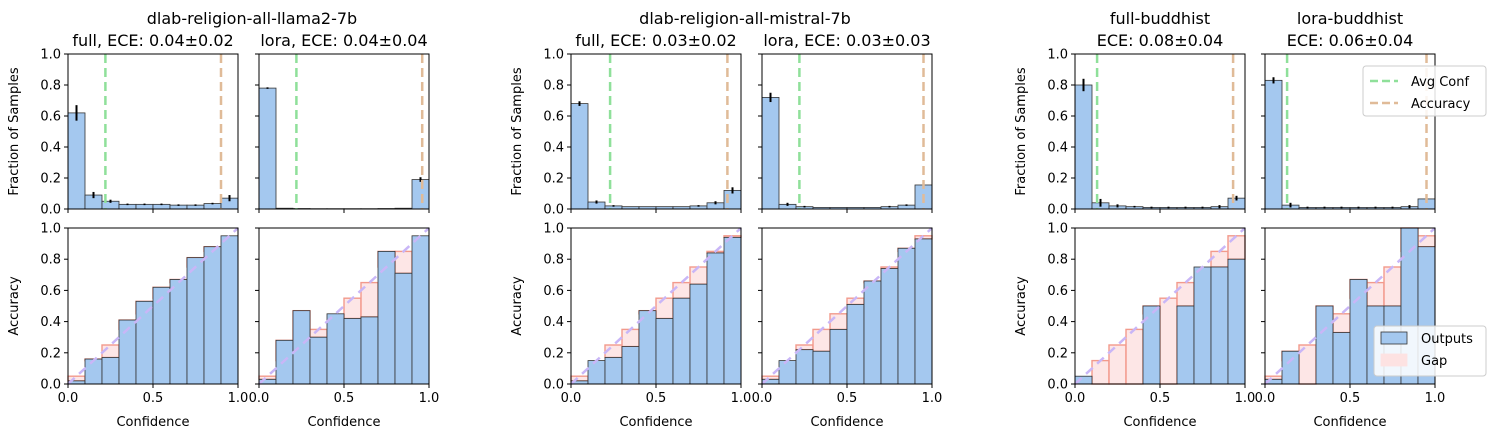 Image resolution: width=1492 pixels, height=432 pixels. I want to click on bottom-ytick-label: 0.4, so click(50, 322).